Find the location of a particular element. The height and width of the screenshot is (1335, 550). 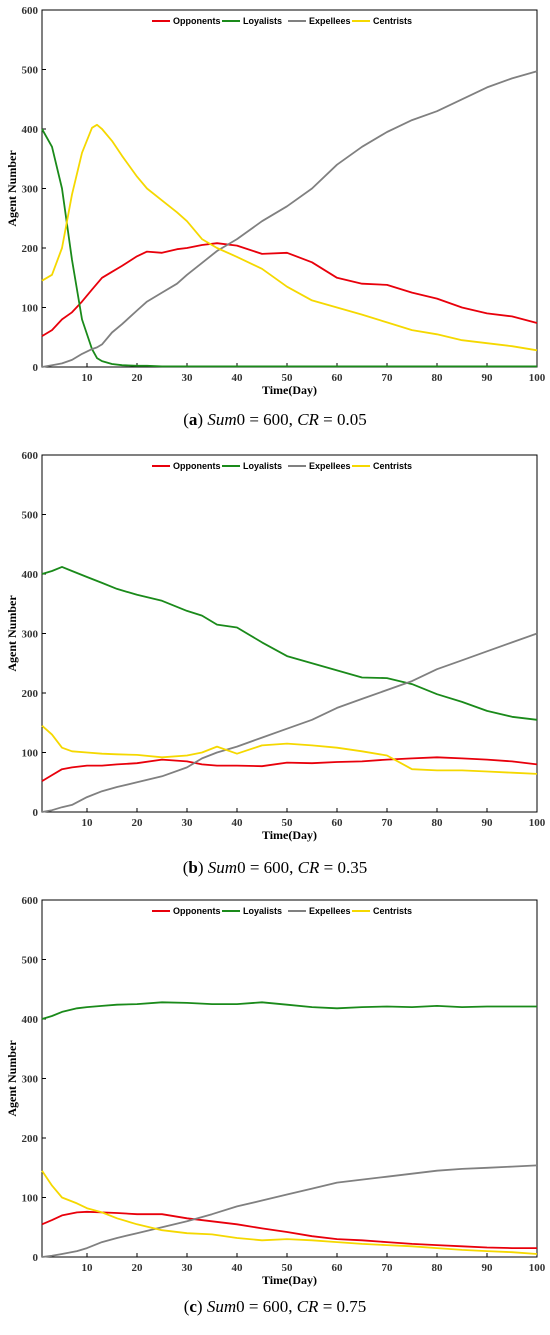

caption-letter: c is located at coordinates (193, 1306).